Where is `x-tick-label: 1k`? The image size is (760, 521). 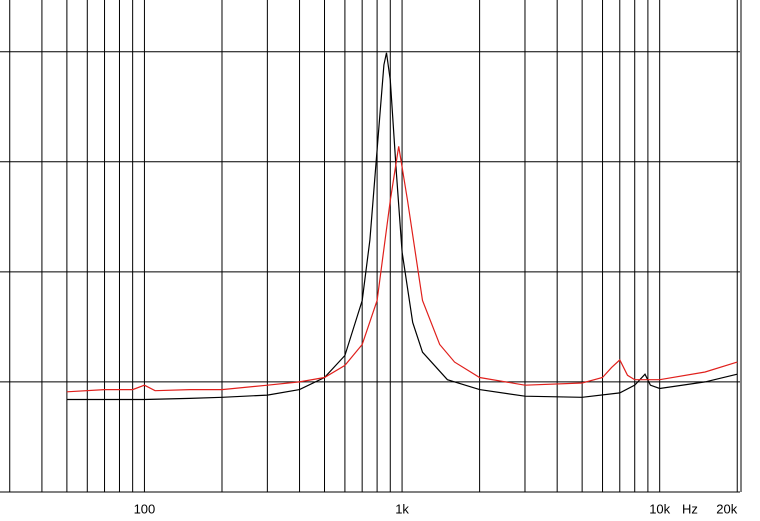
x-tick-label: 1k is located at coordinates (402, 508).